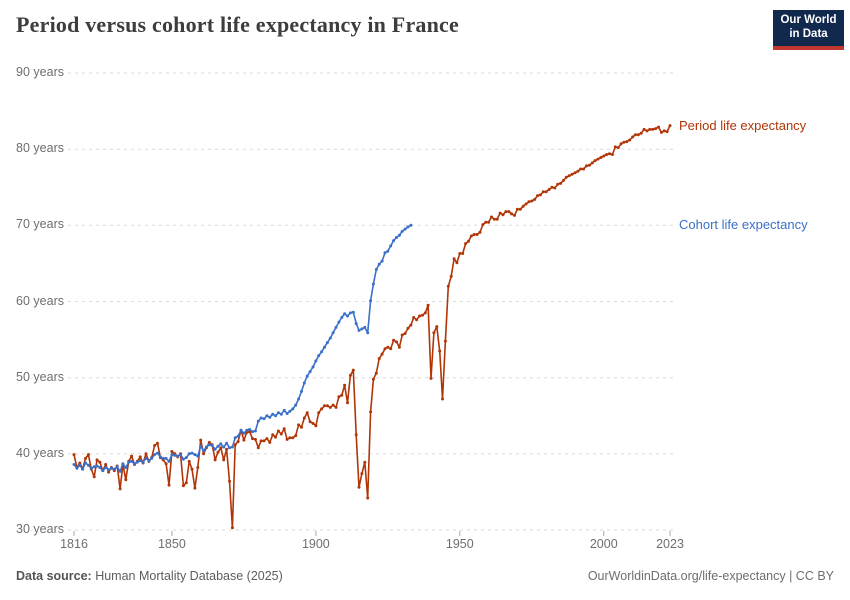 Image resolution: width=850 pixels, height=600 pixels. Describe the element at coordinates (40, 148) in the screenshot. I see `y-axis-label: 80 years` at that location.